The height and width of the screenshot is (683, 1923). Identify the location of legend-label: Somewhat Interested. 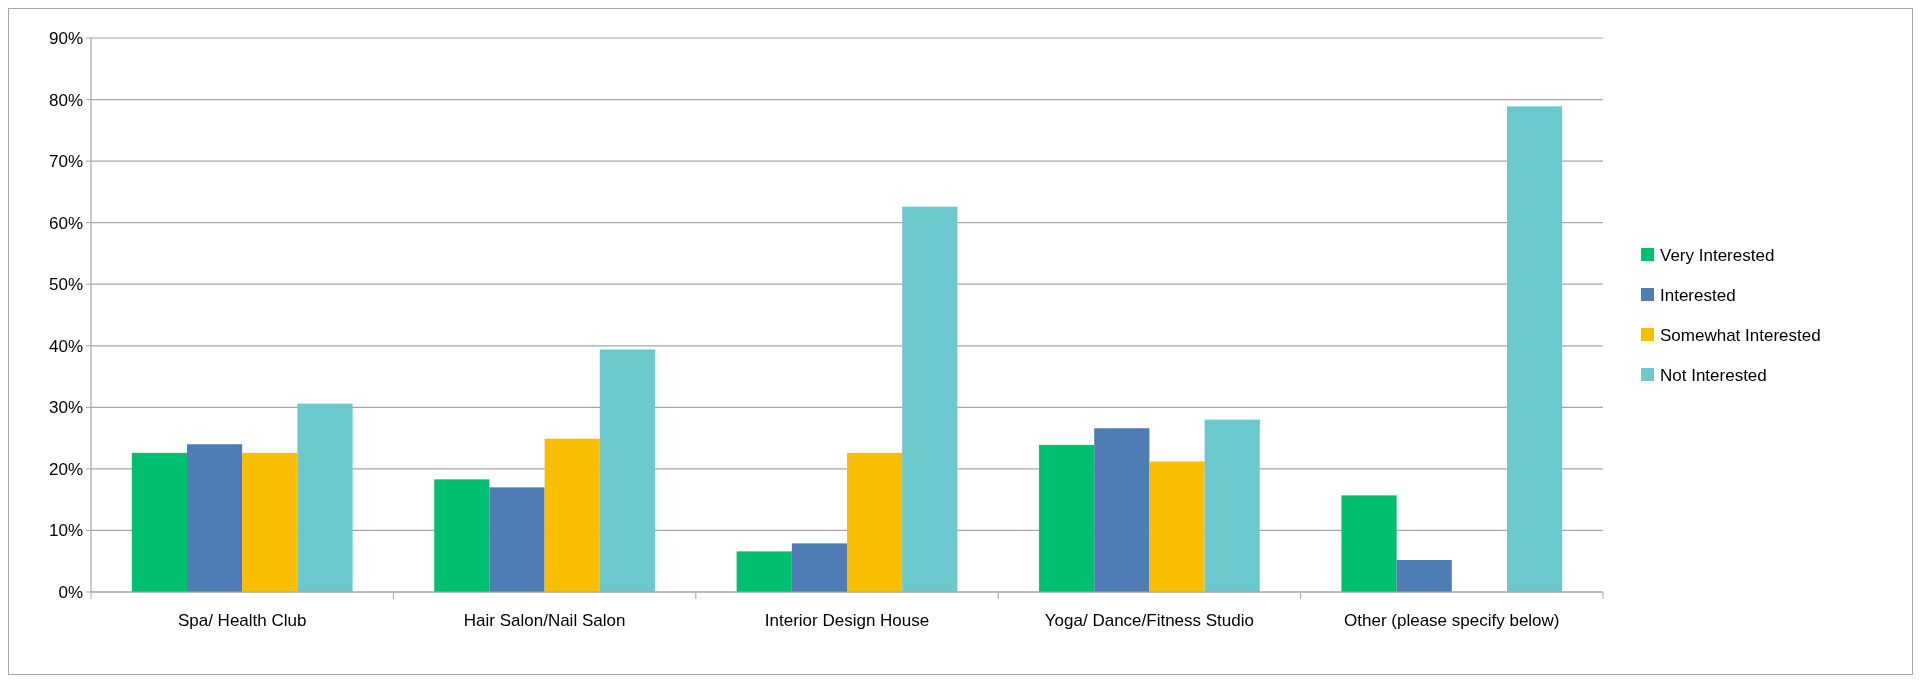
(1740, 335).